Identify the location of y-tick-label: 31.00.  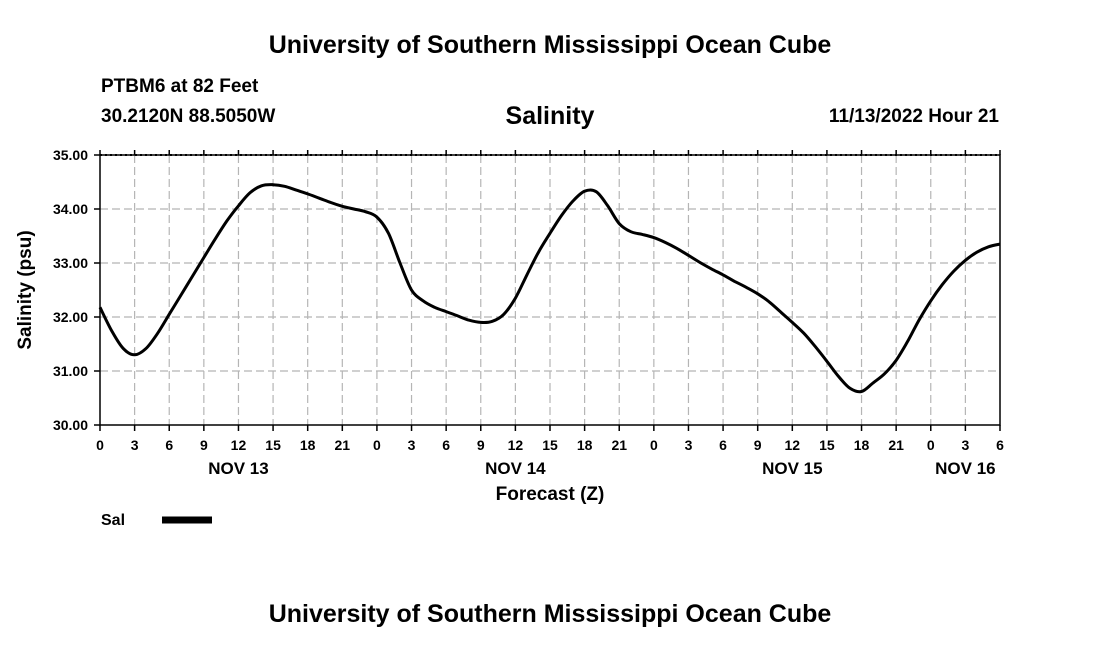
(70, 371).